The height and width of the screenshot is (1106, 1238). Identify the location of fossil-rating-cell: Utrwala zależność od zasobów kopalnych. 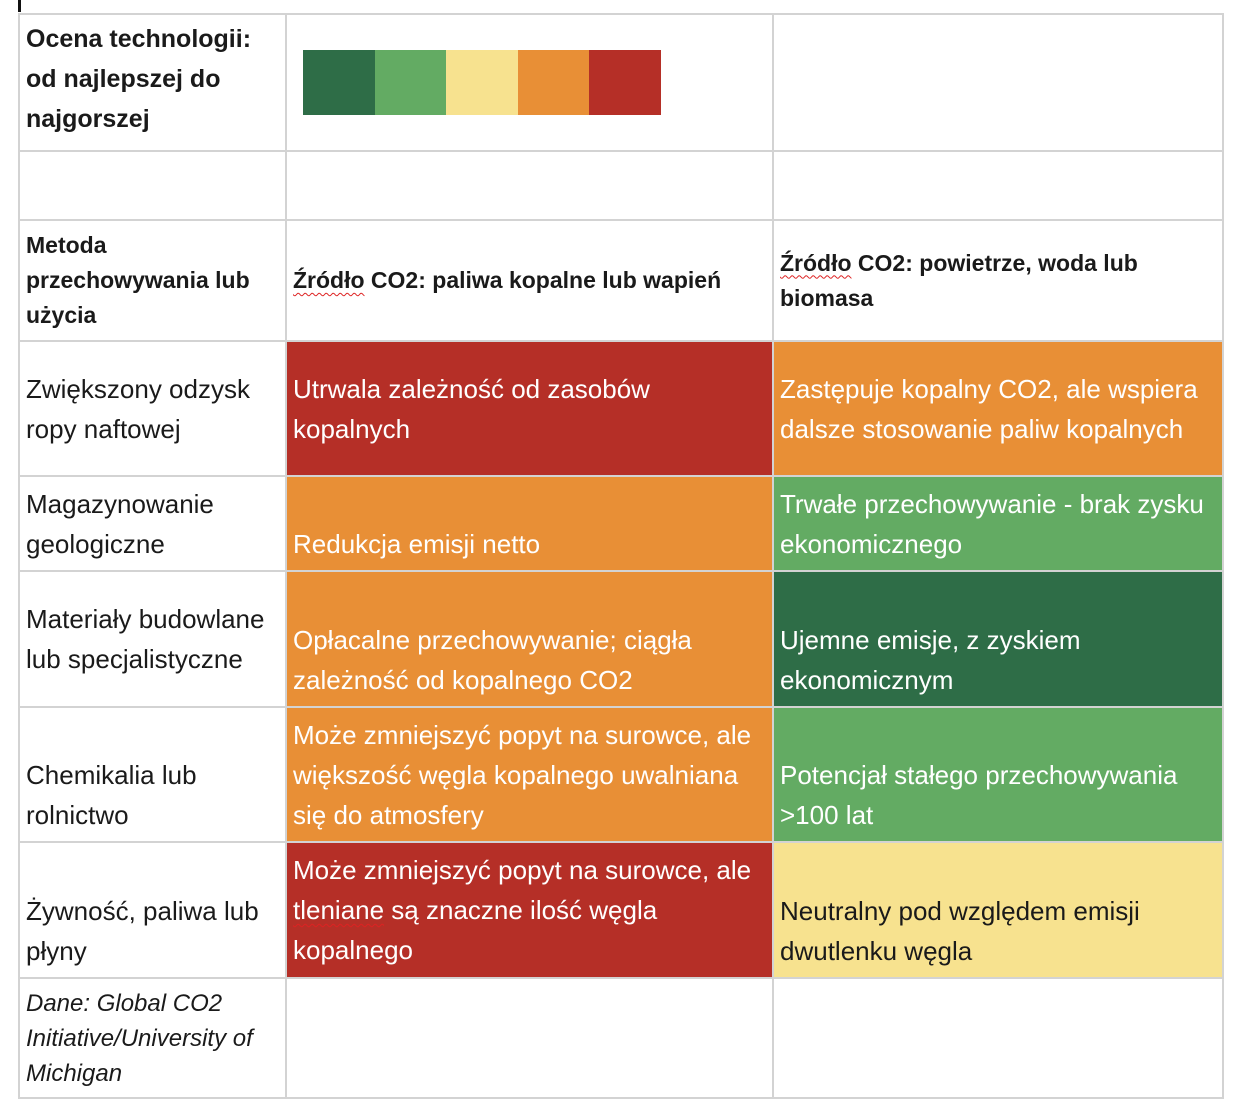
(529, 408).